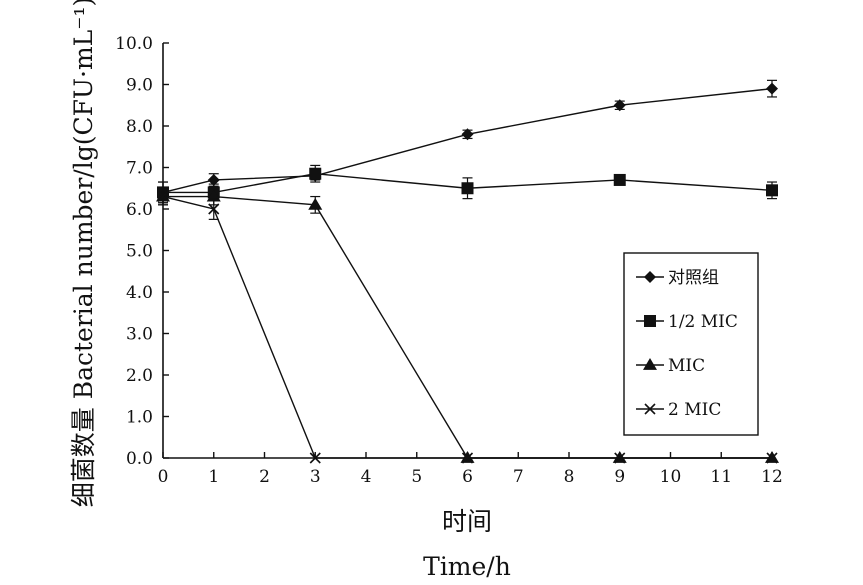  What do you see at coordinates (721, 477) in the screenshot?
I see `x-tick-label: 11` at bounding box center [721, 477].